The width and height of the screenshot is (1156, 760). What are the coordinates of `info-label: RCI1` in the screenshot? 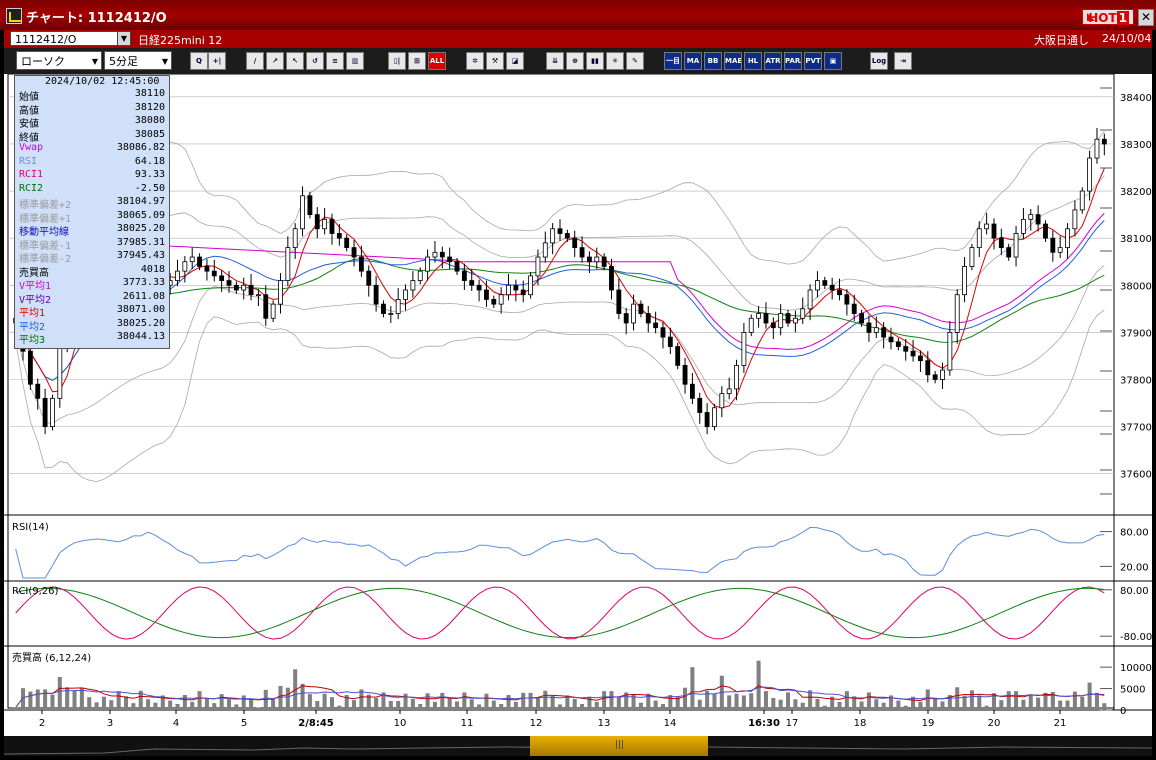 It's located at (31, 174).